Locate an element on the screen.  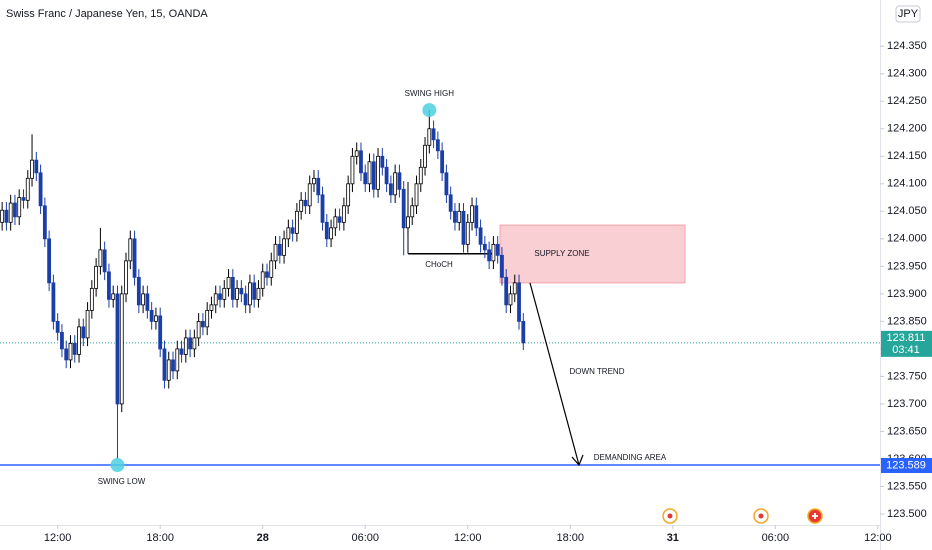
x-tick-label: 28 is located at coordinates (263, 538).